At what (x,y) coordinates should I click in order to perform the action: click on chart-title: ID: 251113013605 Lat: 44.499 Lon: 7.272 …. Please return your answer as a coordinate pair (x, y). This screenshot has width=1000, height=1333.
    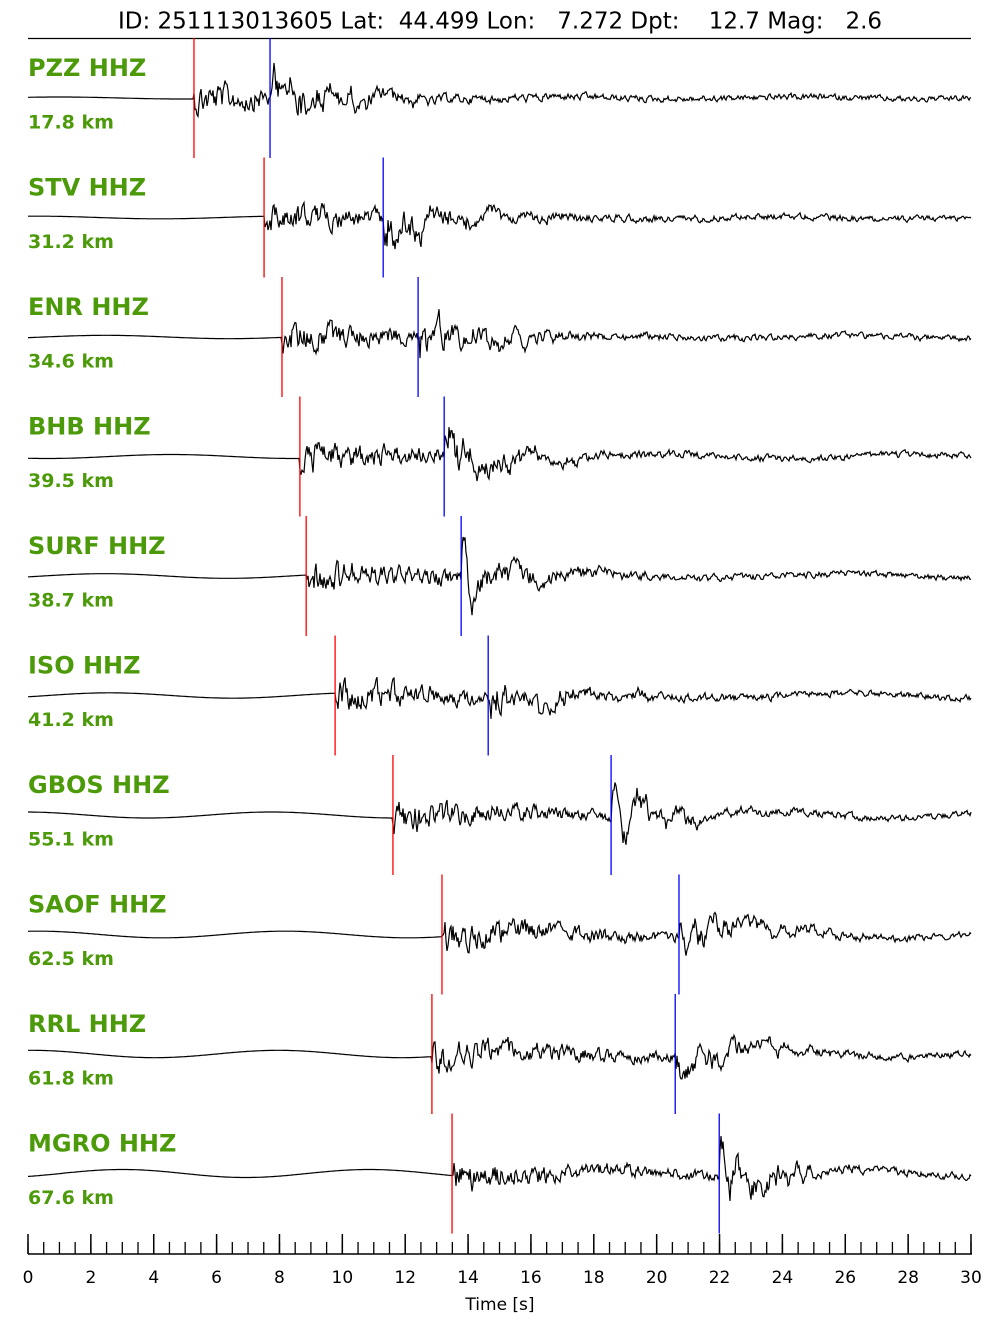
    Looking at the image, I should click on (500, 22).